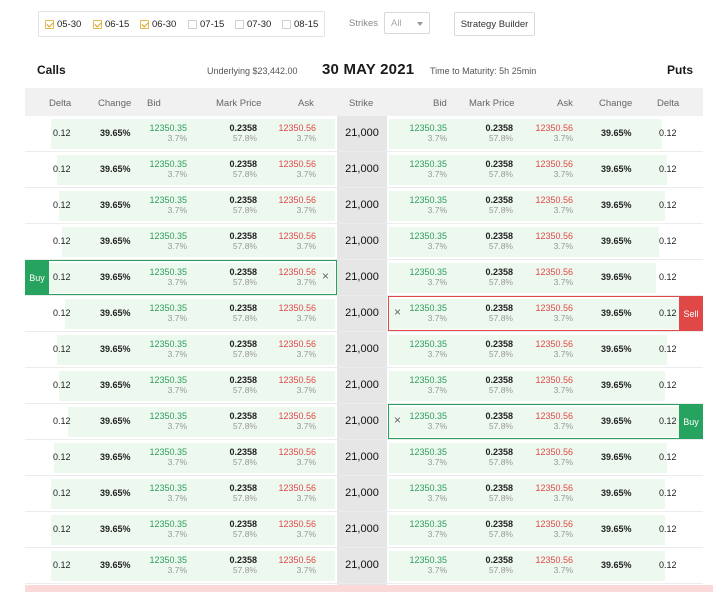 The height and width of the screenshot is (592, 714). I want to click on put-buy-tag: Buy, so click(691, 421).